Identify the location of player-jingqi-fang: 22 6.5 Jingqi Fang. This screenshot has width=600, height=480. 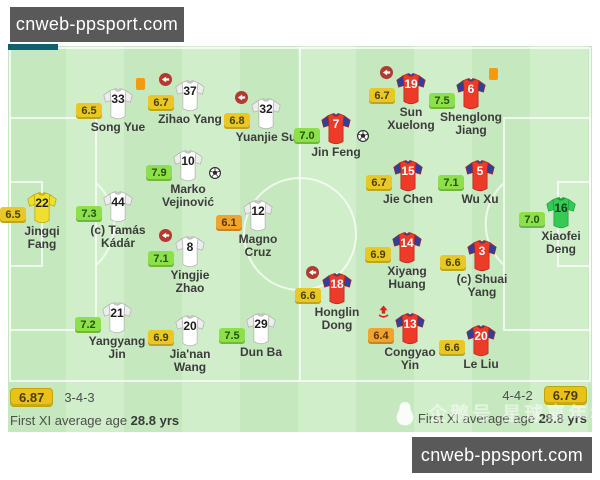
(30, 221).